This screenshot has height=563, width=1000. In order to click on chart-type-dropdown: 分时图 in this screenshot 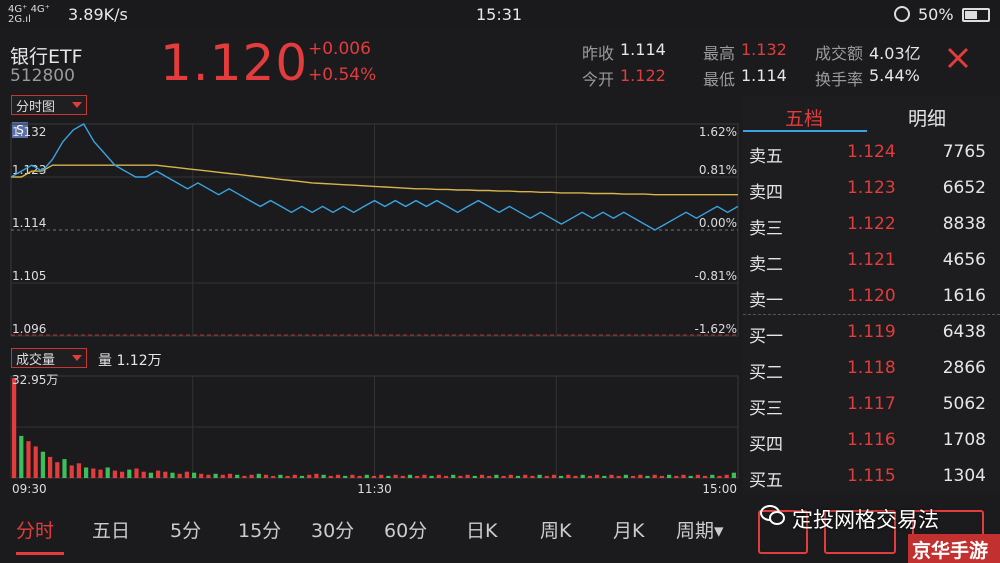, I will do `click(49, 105)`.